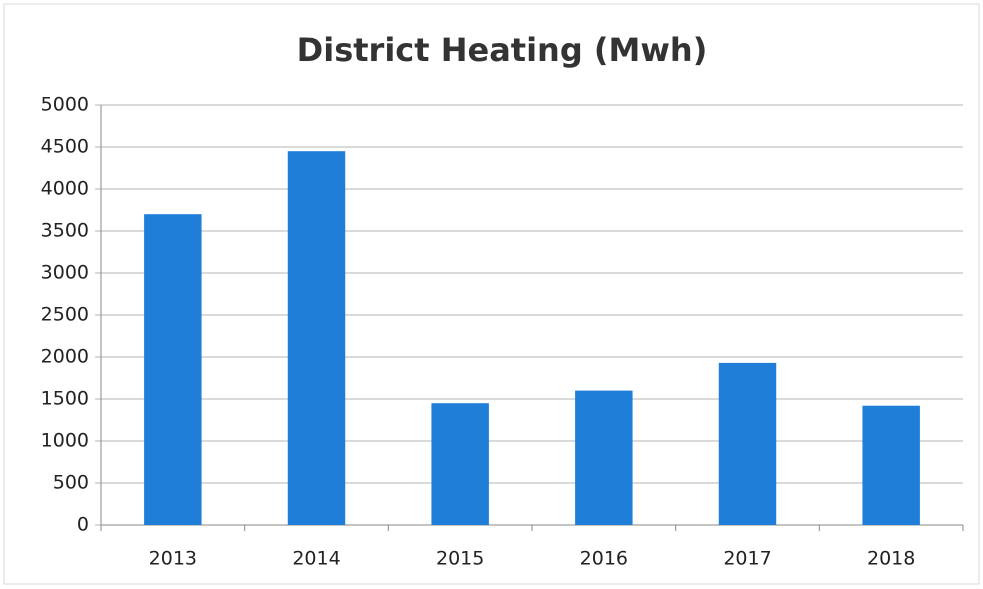 The height and width of the screenshot is (589, 983). I want to click on y-tick-label: 500, so click(71, 483).